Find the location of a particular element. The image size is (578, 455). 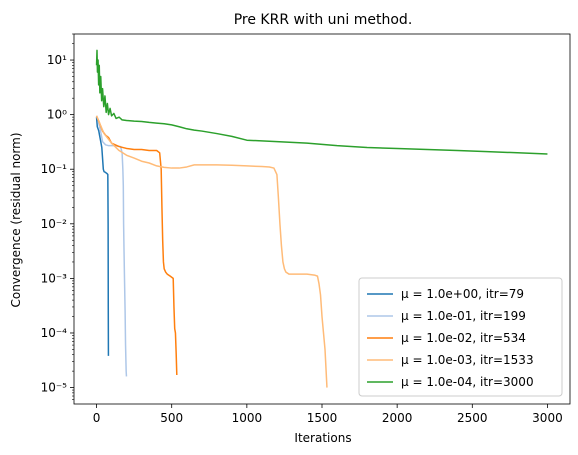

x-tick-label: 1000 is located at coordinates (247, 418).